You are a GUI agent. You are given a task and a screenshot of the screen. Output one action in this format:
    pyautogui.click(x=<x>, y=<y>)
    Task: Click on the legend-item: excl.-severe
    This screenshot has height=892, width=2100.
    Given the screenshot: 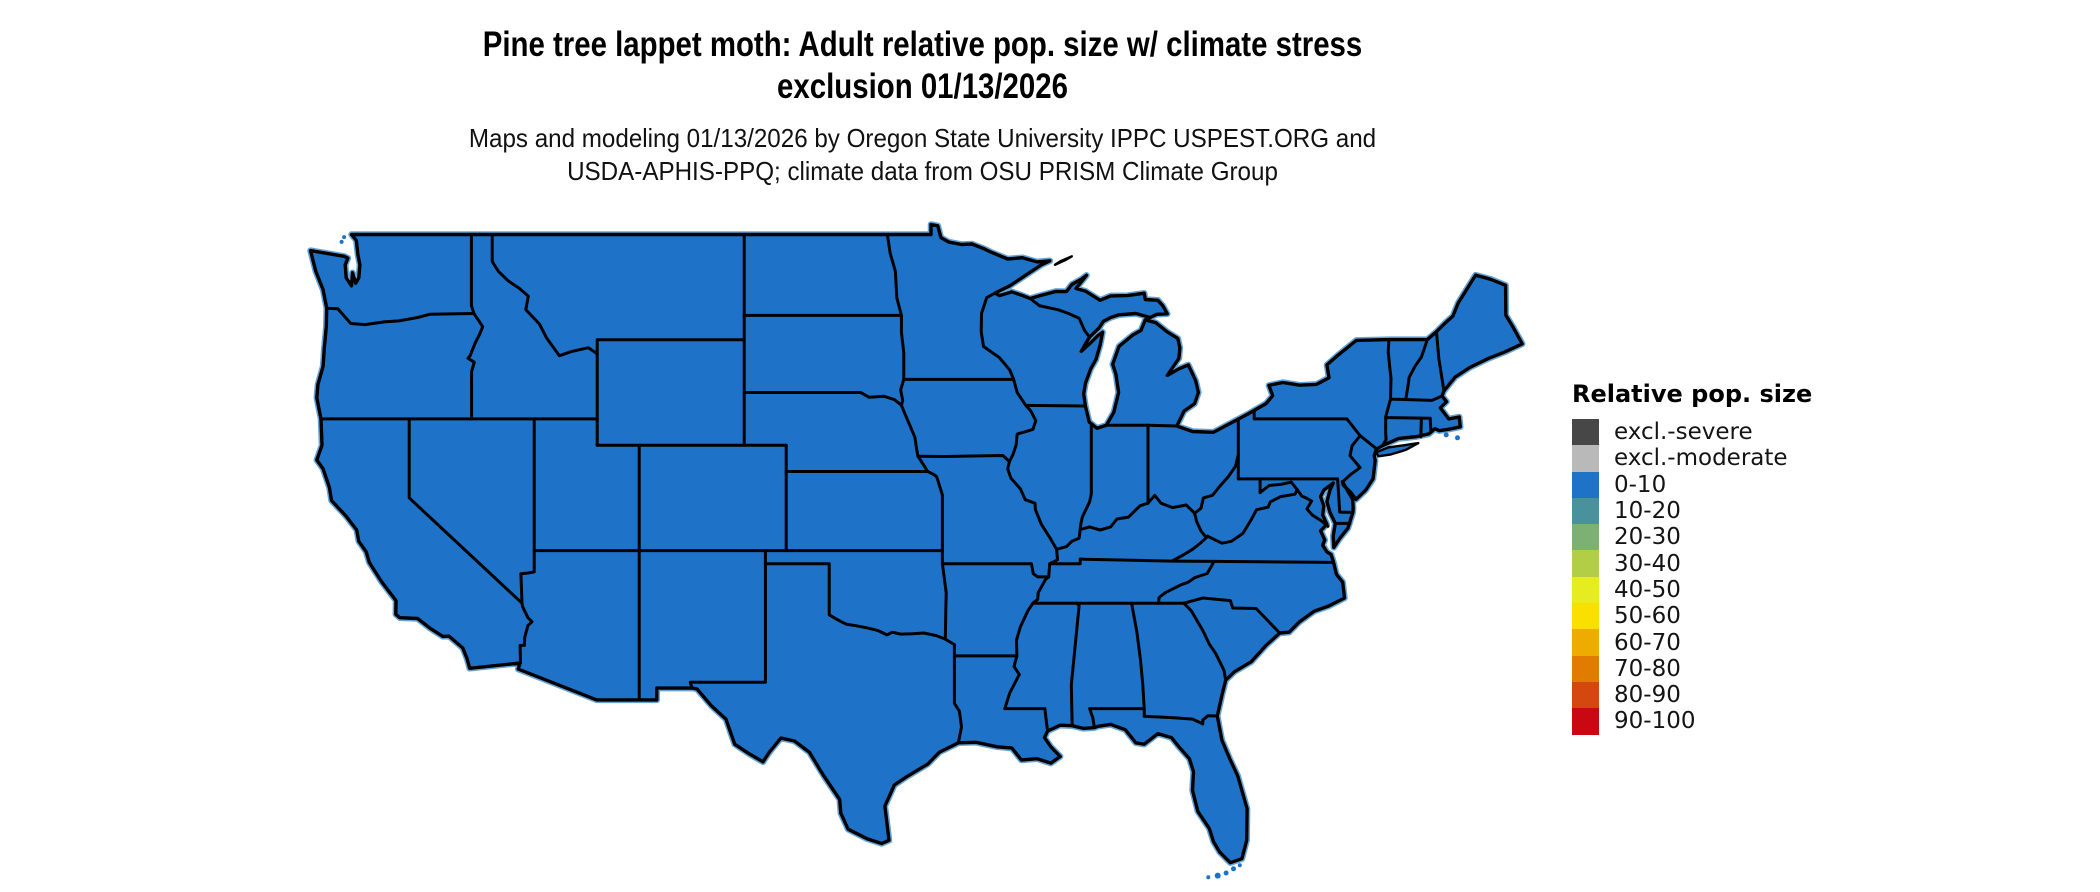 What is the action you would take?
    pyautogui.click(x=1692, y=432)
    